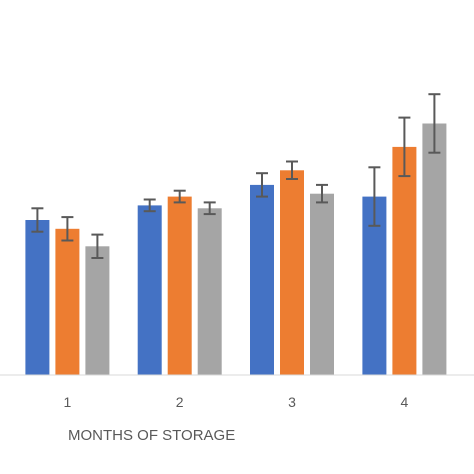 This screenshot has height=474, width=474. What do you see at coordinates (236, 402) in the screenshot?
I see `x-tick-labels: 1 2 3 4` at bounding box center [236, 402].